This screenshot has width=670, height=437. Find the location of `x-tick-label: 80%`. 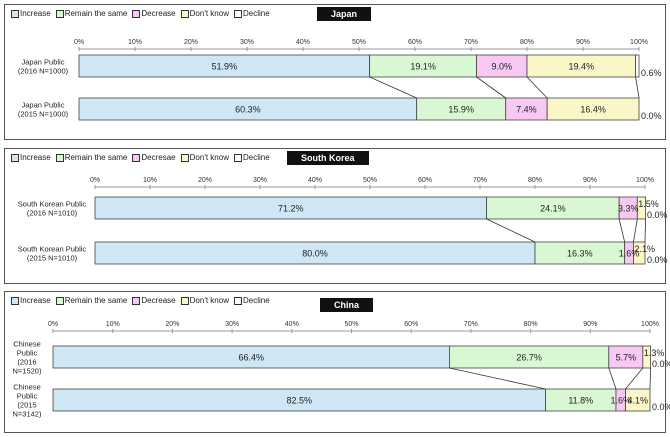

x-tick-label: 80% is located at coordinates (527, 42).